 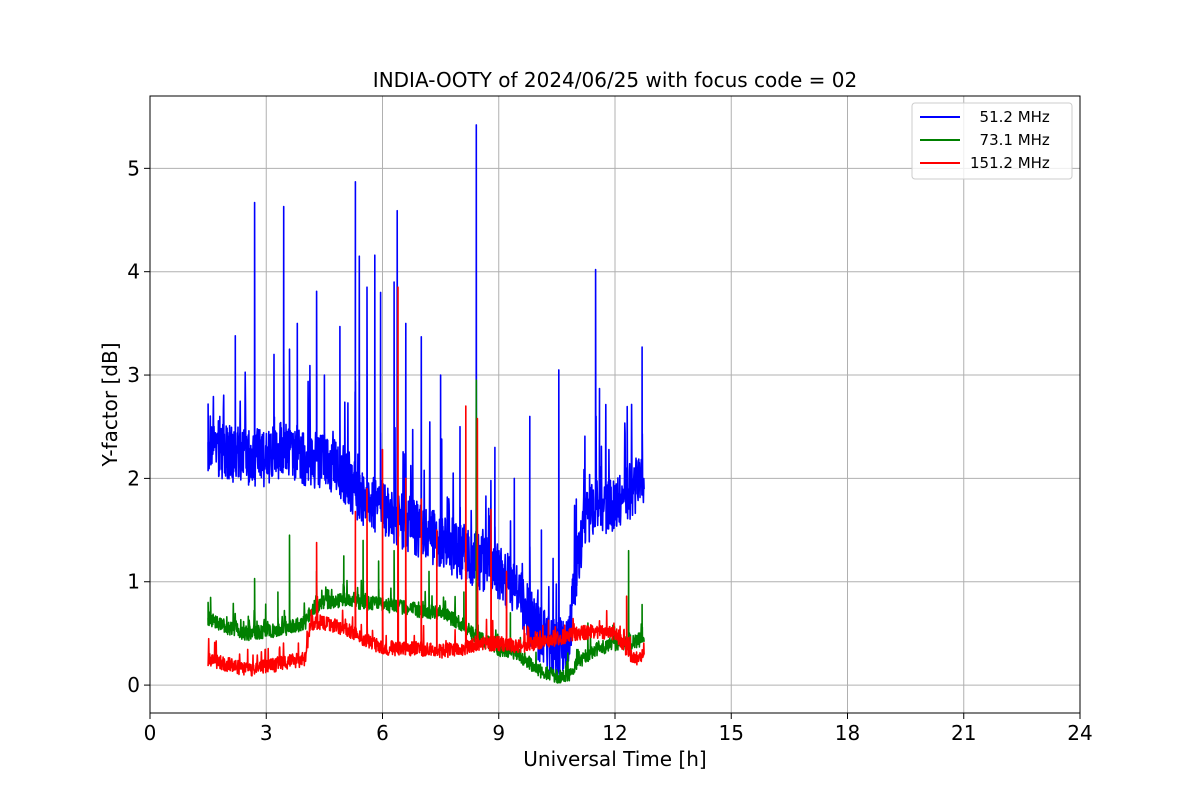 What do you see at coordinates (266, 733) in the screenshot?
I see `x-tick-label: 3` at bounding box center [266, 733].